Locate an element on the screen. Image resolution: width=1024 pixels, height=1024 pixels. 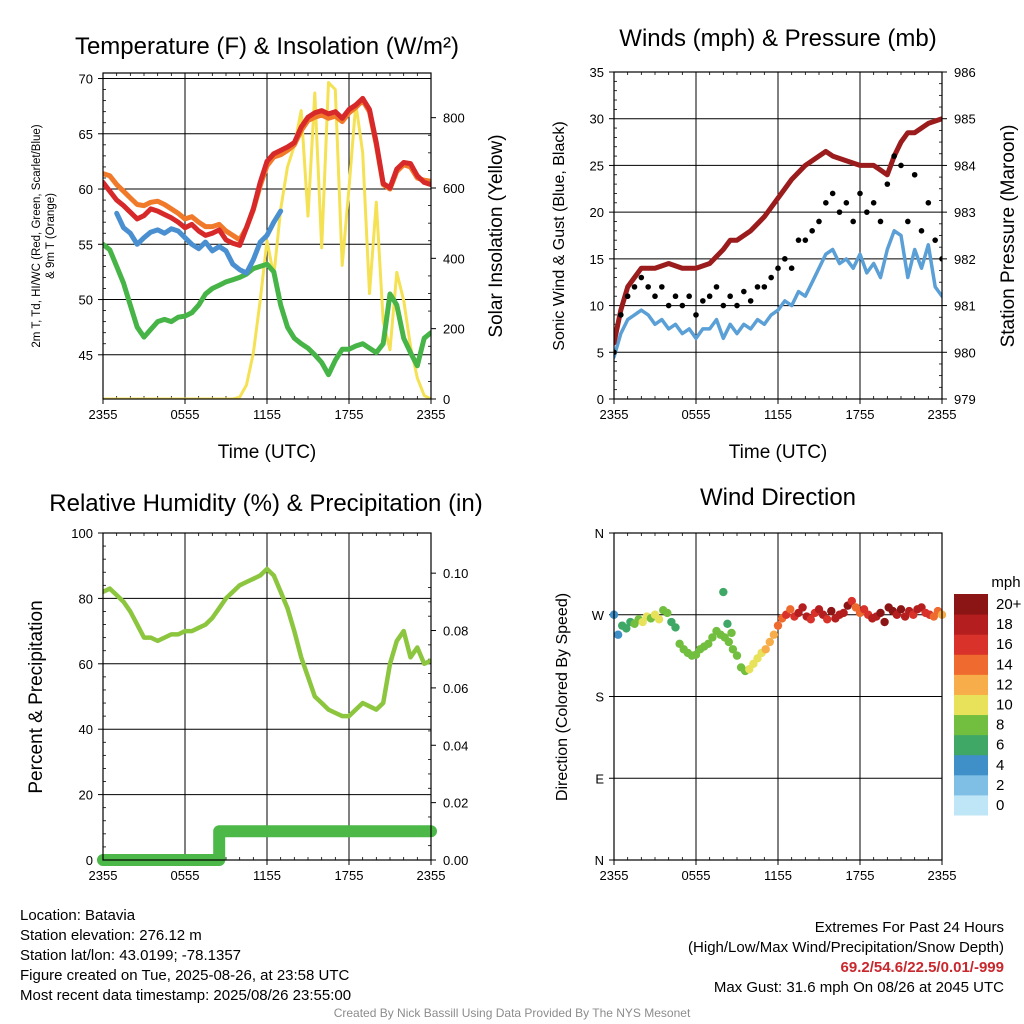
direction-plot-frame is located at coordinates (778, 696).